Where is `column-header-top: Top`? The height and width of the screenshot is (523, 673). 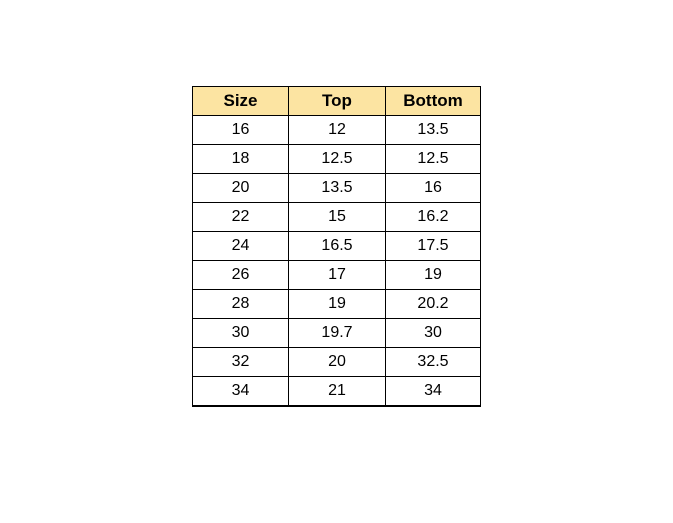
column-header-top: Top is located at coordinates (337, 101).